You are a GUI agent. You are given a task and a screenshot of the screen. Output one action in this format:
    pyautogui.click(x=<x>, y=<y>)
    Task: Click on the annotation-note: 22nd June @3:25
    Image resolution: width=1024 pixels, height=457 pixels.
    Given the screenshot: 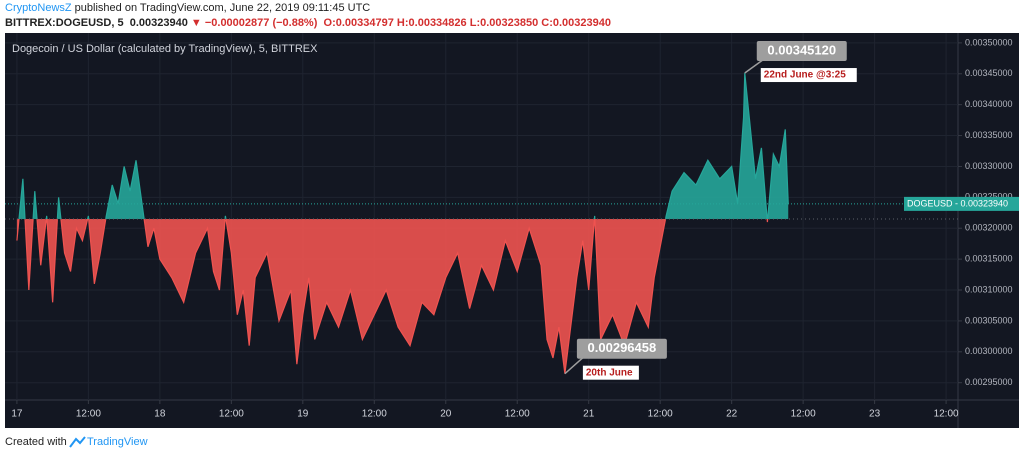 What is the action you would take?
    pyautogui.click(x=805, y=75)
    